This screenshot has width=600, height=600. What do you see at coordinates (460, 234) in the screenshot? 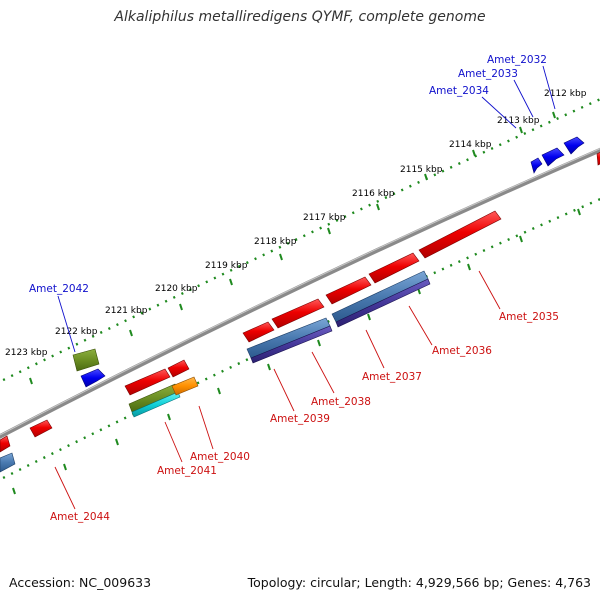
I see `gene-amet-2035` at bounding box center [460, 234].